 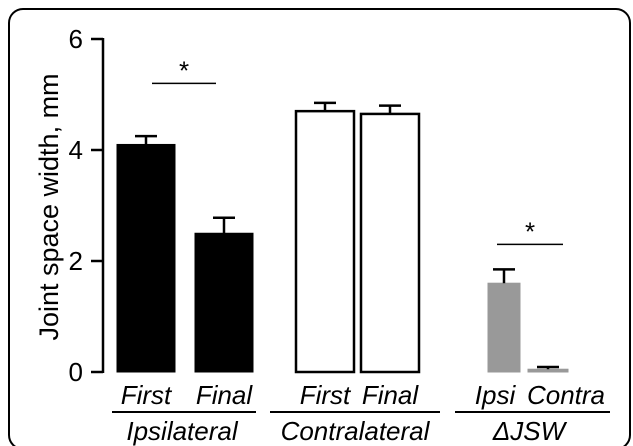 I want to click on group-label: ΔJSW, so click(x=530, y=431).